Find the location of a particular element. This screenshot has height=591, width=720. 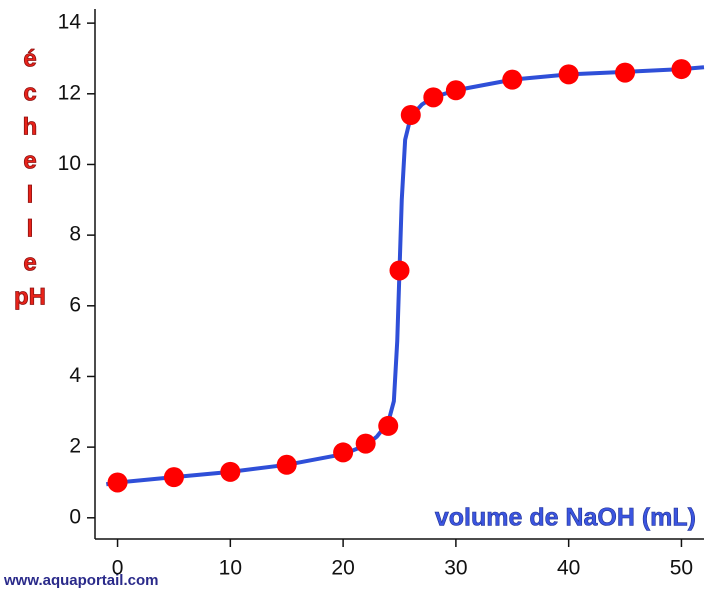

x-tick-label: 50 is located at coordinates (681, 568).